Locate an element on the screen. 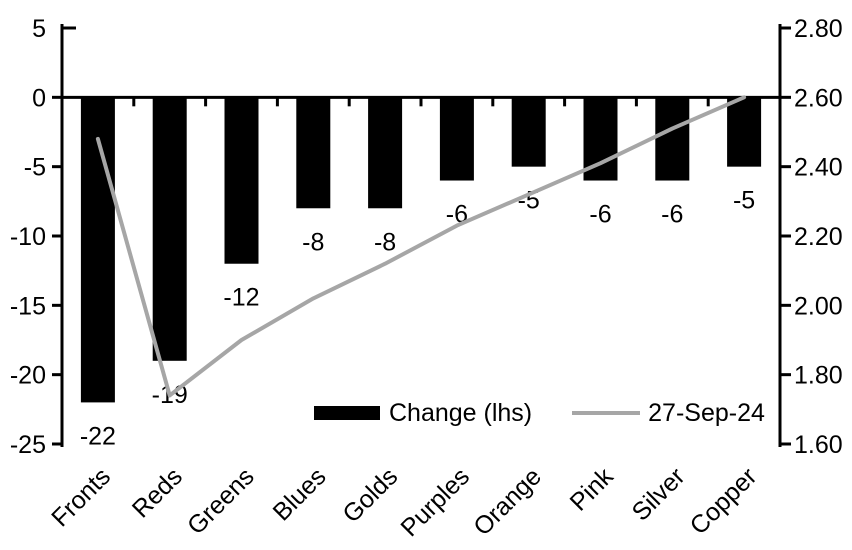 This screenshot has width=852, height=550. bar-purples is located at coordinates (456, 139).